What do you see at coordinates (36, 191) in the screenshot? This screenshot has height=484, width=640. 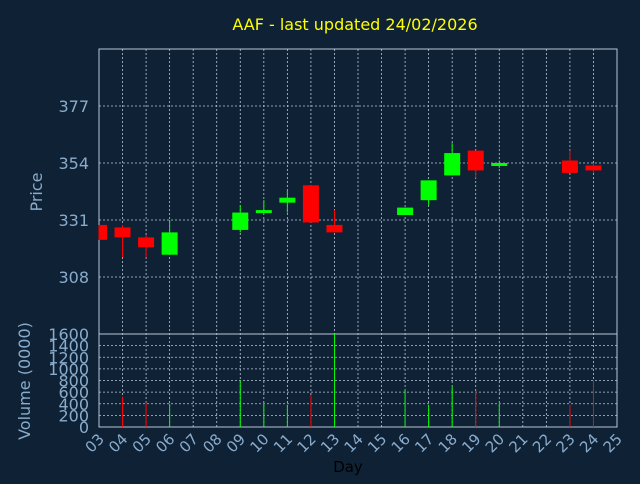 I see `price-axis-label: Price` at bounding box center [36, 191].